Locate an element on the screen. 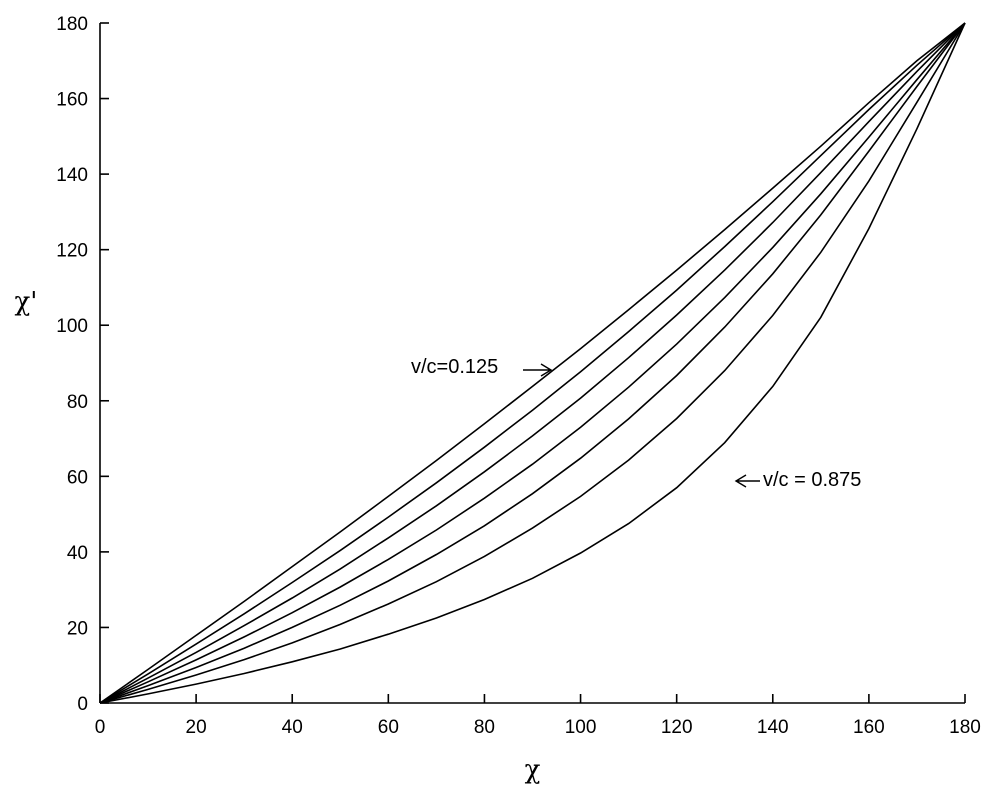  y-tick-label: 180 is located at coordinates (72, 24).